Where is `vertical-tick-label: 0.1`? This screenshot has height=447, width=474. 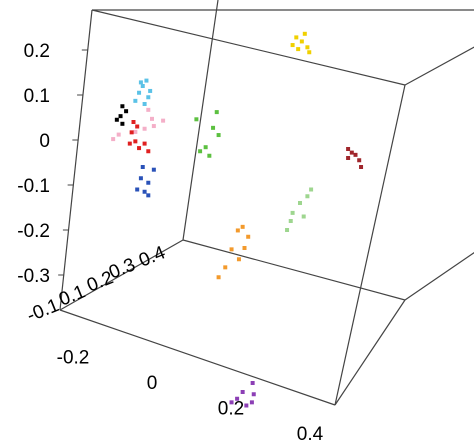 vertical-tick-label: 0.1 is located at coordinates (37, 96).